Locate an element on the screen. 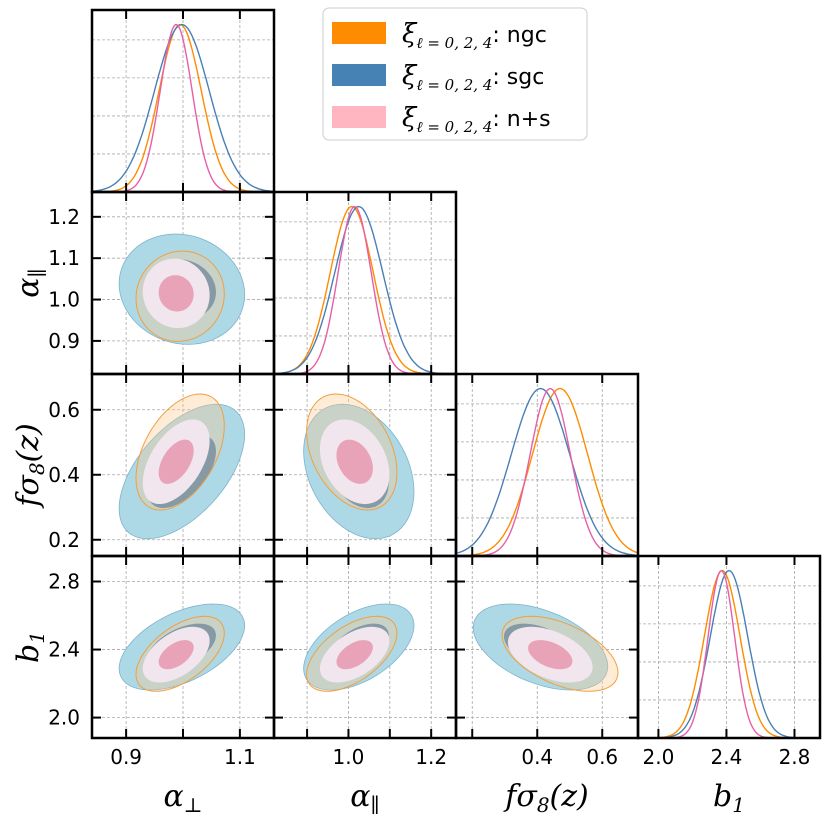 The width and height of the screenshot is (831, 831). xlabel-fs8: fσ8(z) is located at coordinates (546, 798).